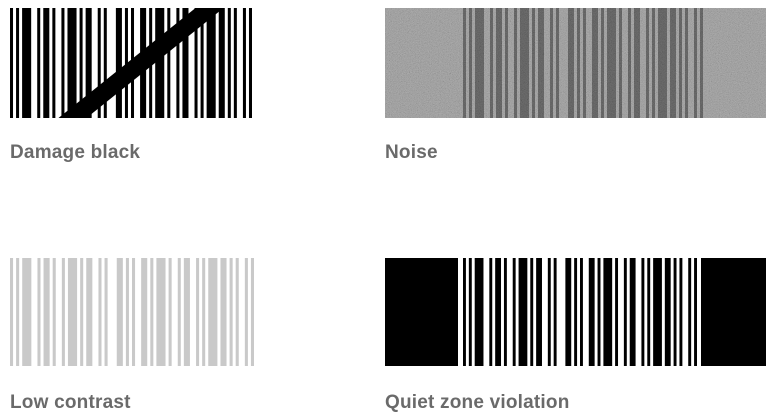  I want to click on quiet-zone-block-right, so click(733, 312).